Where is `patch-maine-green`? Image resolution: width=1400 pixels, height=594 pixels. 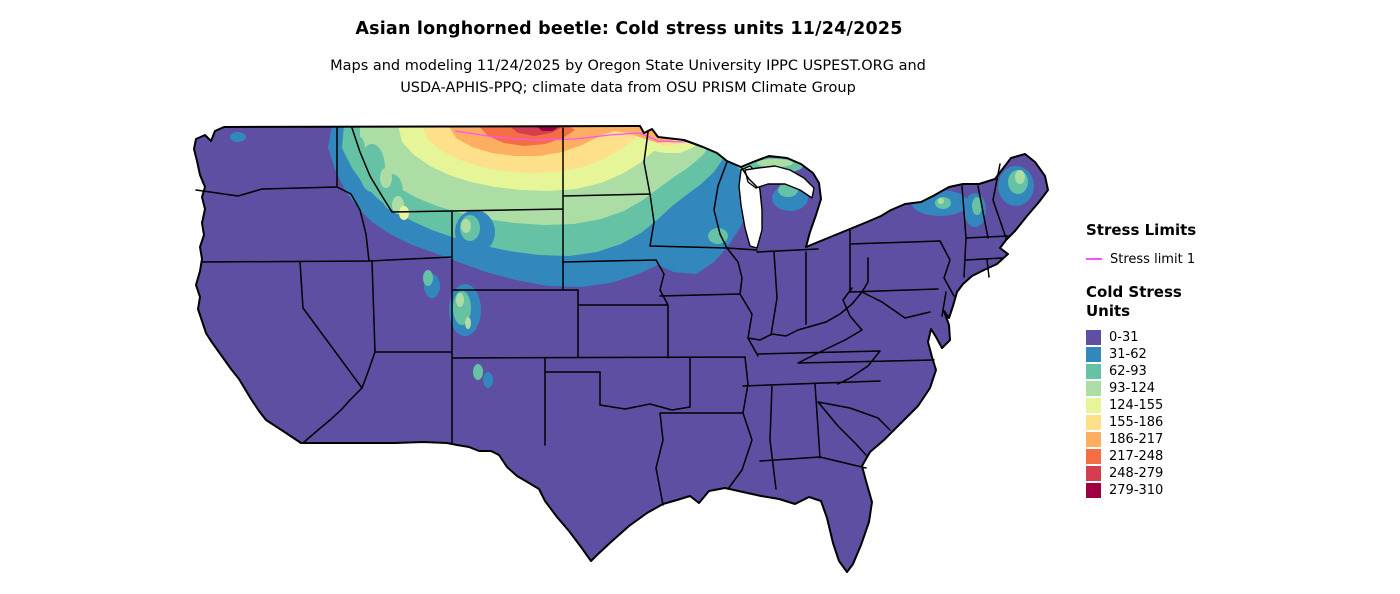
patch-maine-green is located at coordinates (1020, 177).